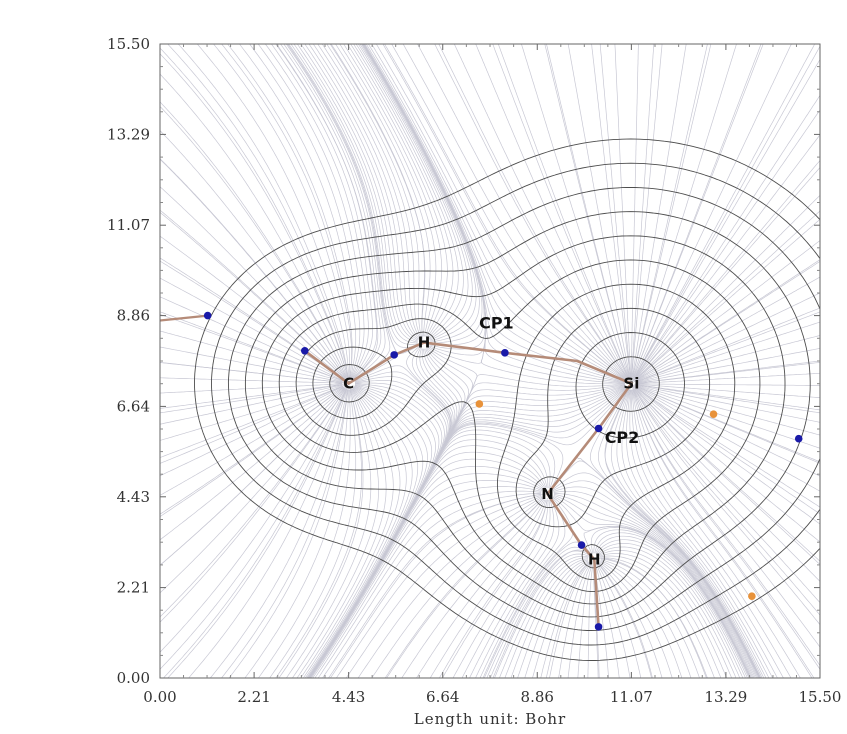  Describe the element at coordinates (442, 697) in the screenshot. I see `x-tick-label: 6.64` at that location.